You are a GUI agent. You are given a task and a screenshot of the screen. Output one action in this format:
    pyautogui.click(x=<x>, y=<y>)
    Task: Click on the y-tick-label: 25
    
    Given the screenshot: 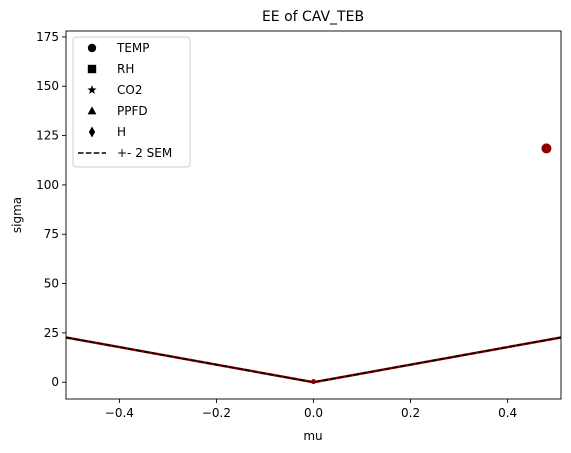 What is the action you would take?
    pyautogui.click(x=51, y=333)
    